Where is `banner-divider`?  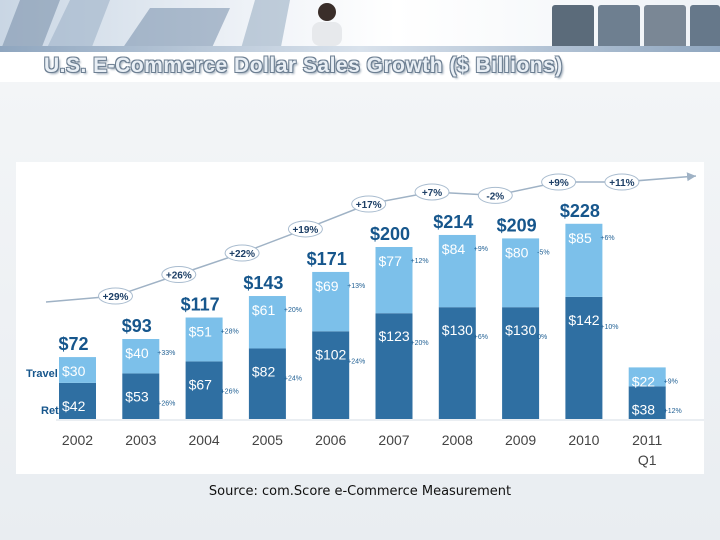
banner-divider is located at coordinates (360, 49).